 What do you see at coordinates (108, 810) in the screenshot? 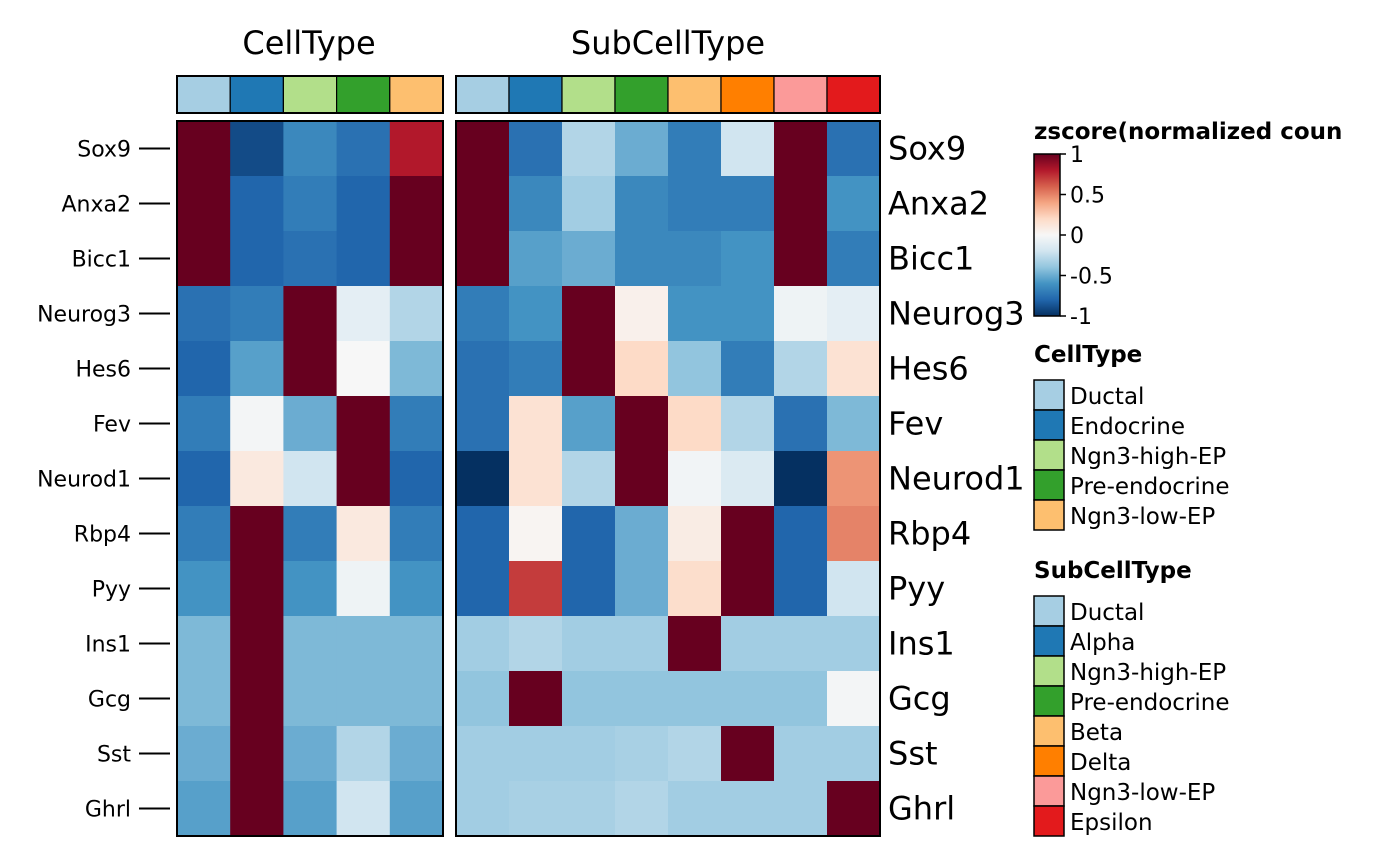
I see `gene-label-left: Ghrl` at bounding box center [108, 810].